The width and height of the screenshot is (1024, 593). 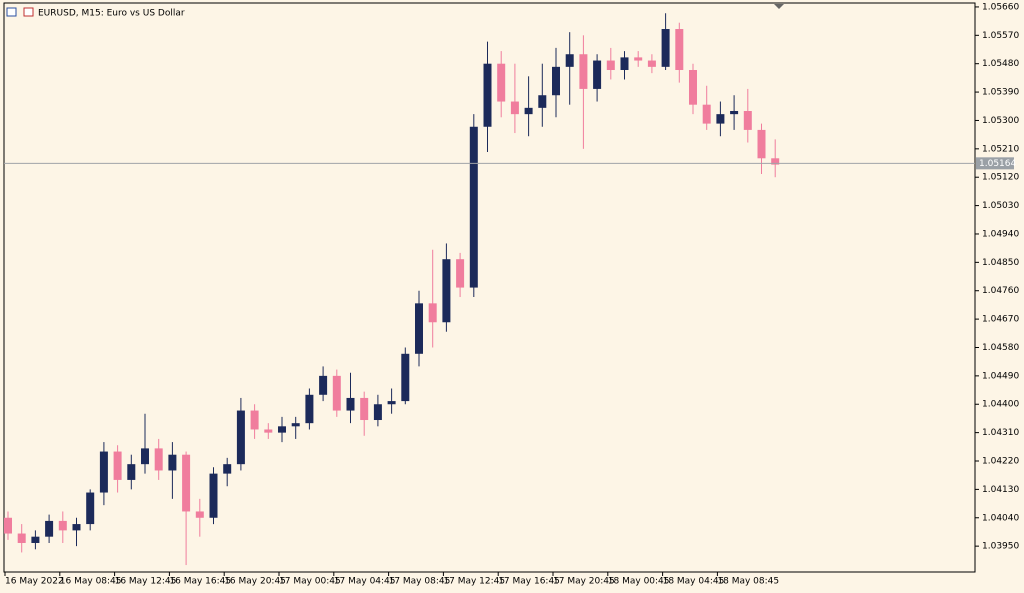 I want to click on y-tick-label: 1.04580, so click(x=1000, y=348).